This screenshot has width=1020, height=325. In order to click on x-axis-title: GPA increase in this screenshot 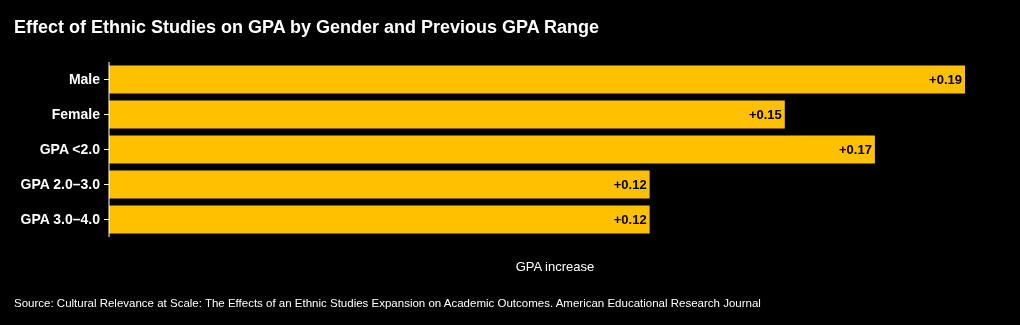, I will do `click(555, 266)`.